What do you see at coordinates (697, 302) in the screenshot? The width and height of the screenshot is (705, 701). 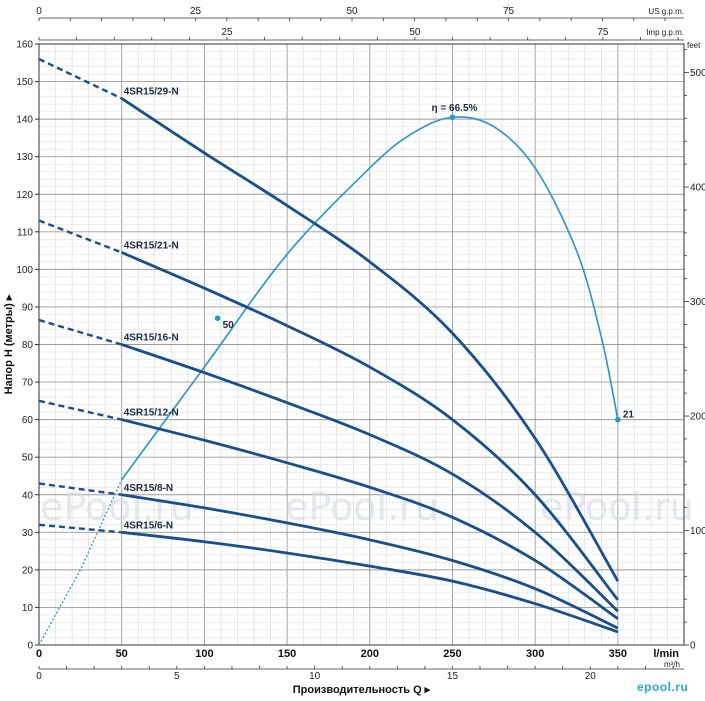 I see `right-feet-tick-label: 300` at bounding box center [697, 302].